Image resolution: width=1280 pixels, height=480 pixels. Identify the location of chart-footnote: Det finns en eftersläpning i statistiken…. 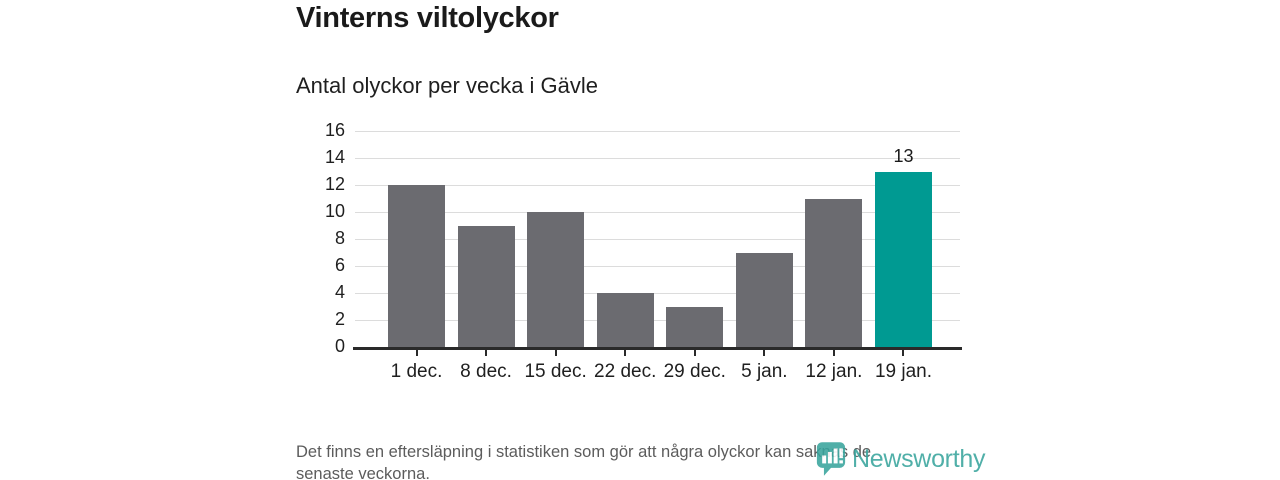
(583, 460).